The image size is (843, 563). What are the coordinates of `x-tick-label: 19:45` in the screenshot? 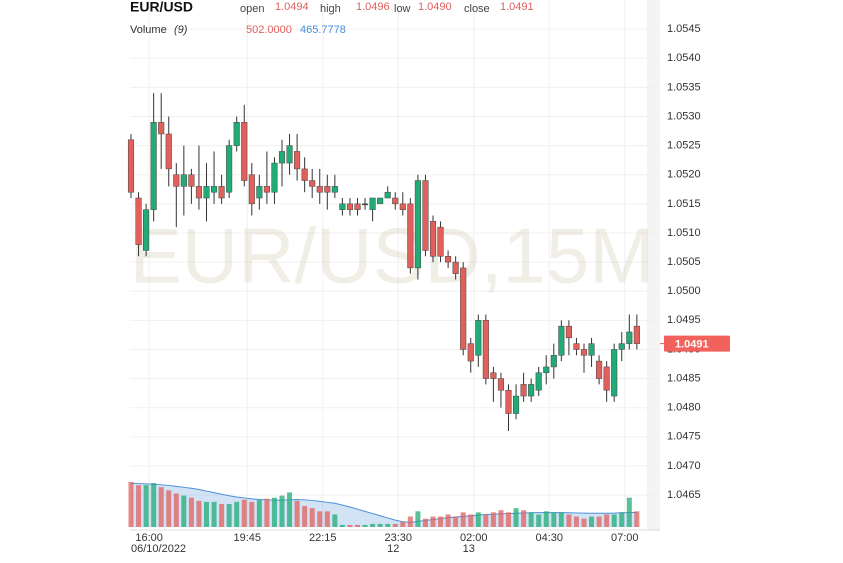 It's located at (247, 538).